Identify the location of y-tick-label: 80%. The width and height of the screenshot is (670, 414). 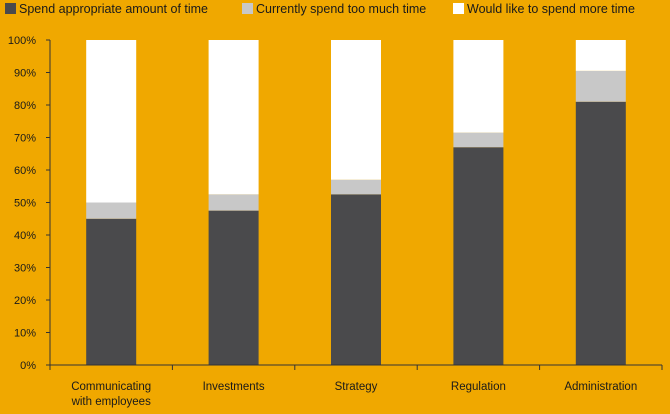
(25, 106).